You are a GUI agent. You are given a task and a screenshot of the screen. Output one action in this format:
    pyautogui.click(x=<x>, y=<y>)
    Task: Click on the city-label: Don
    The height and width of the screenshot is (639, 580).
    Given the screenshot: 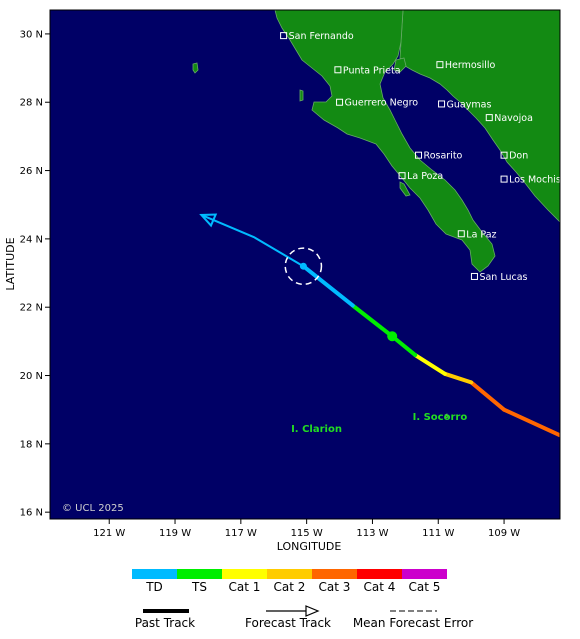 What is the action you would take?
    pyautogui.click(x=518, y=156)
    